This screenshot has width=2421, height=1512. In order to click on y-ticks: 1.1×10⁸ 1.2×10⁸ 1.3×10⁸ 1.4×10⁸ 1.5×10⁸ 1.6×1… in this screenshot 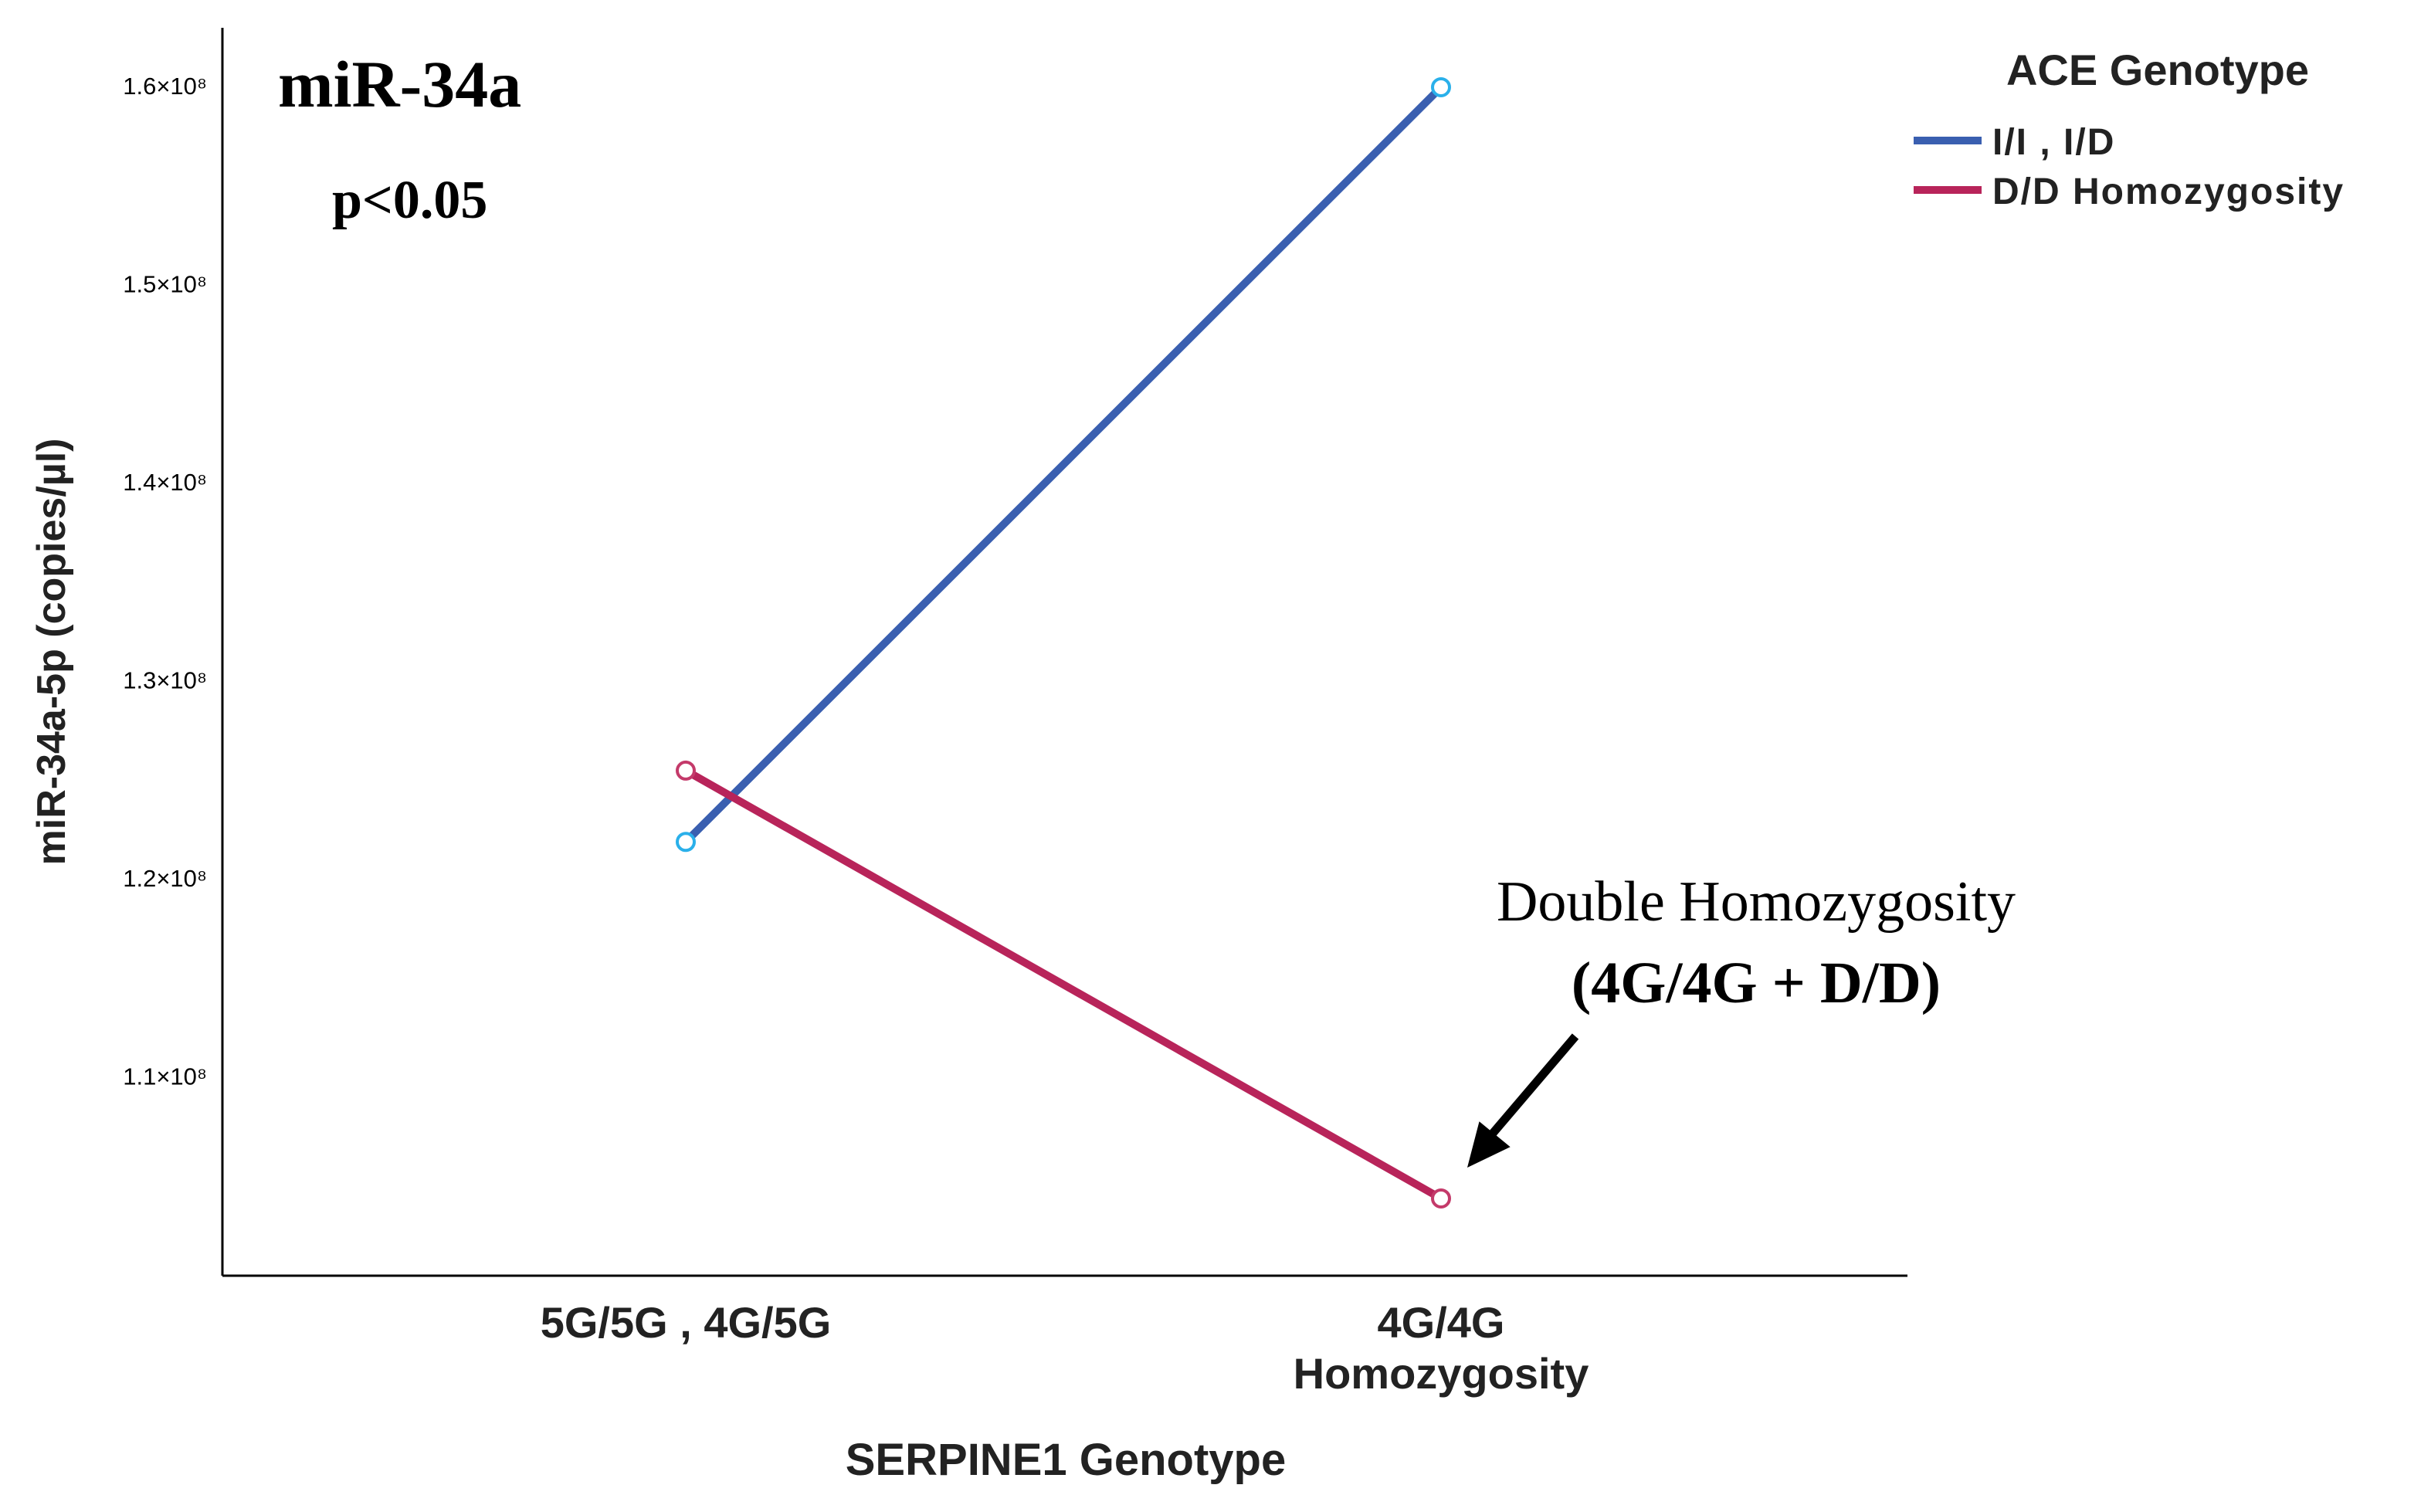, I will do `click(165, 581)`.